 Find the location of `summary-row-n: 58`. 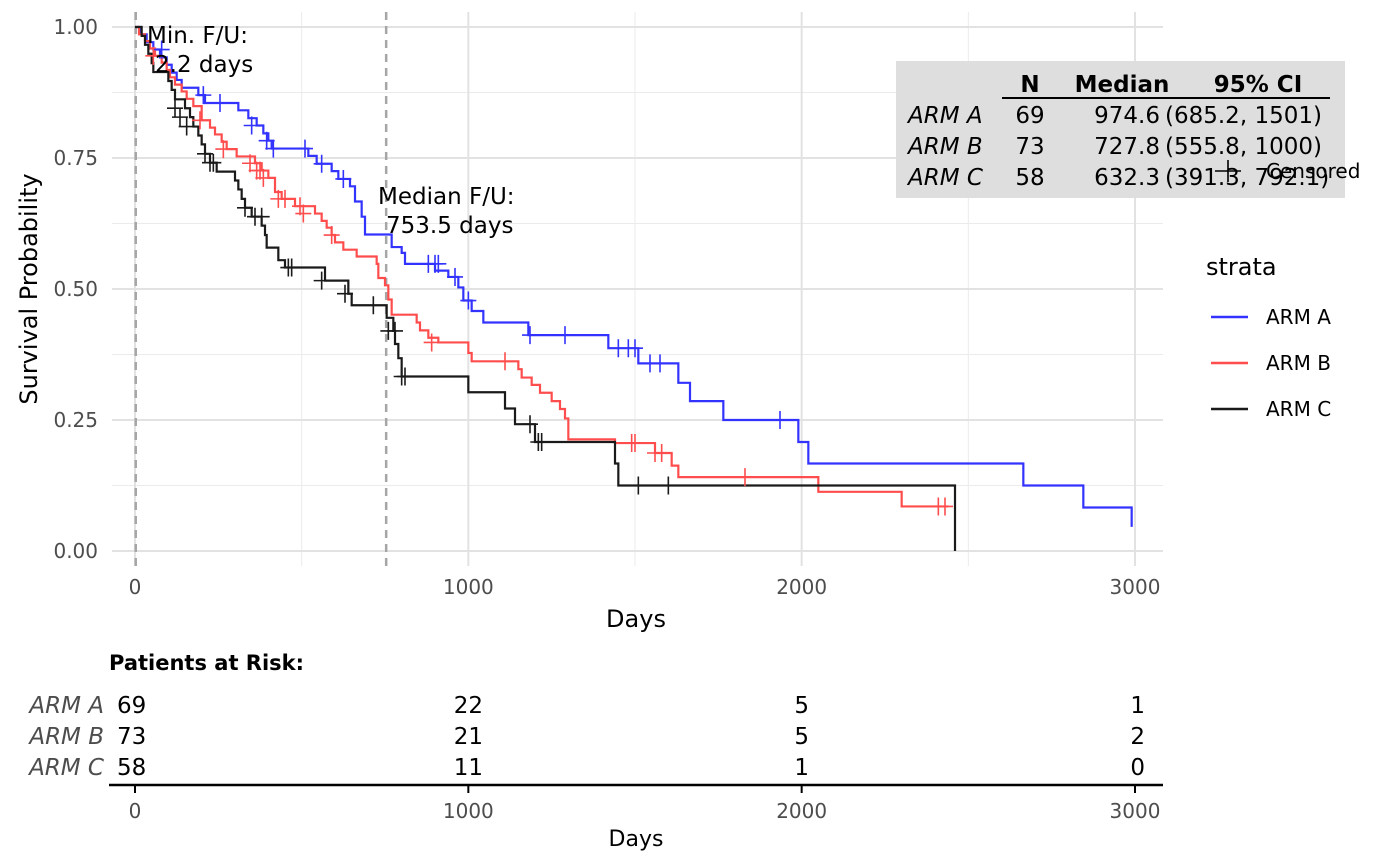

summary-row-n: 58 is located at coordinates (1029, 178).